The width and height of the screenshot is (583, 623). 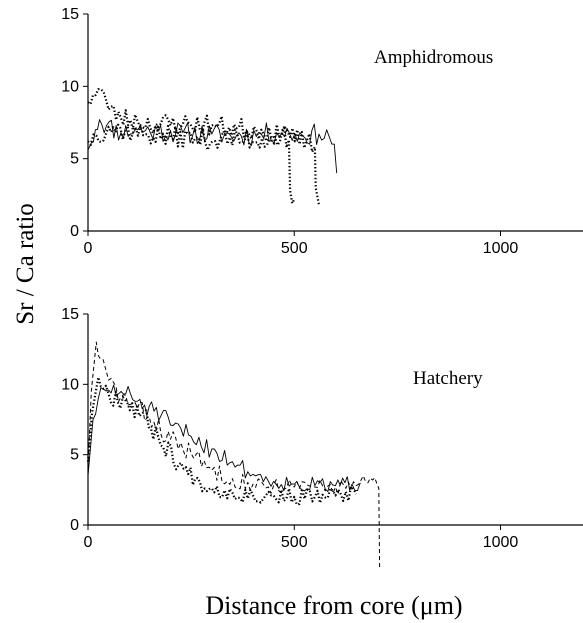 I want to click on panel-annotation-hatchery: Hatchery, so click(x=448, y=378).